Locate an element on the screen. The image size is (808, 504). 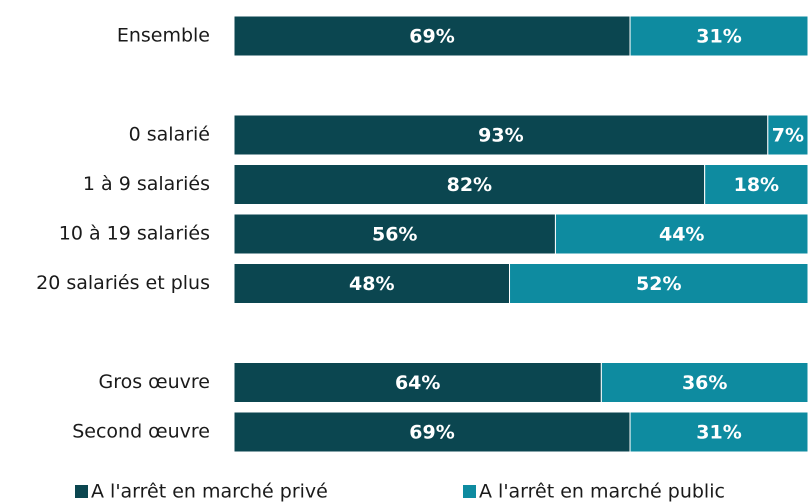
value-label: 44% is located at coordinates (681, 235).